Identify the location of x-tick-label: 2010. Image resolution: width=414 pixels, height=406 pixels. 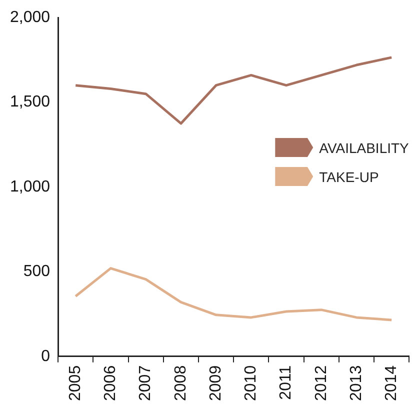
(251, 383).